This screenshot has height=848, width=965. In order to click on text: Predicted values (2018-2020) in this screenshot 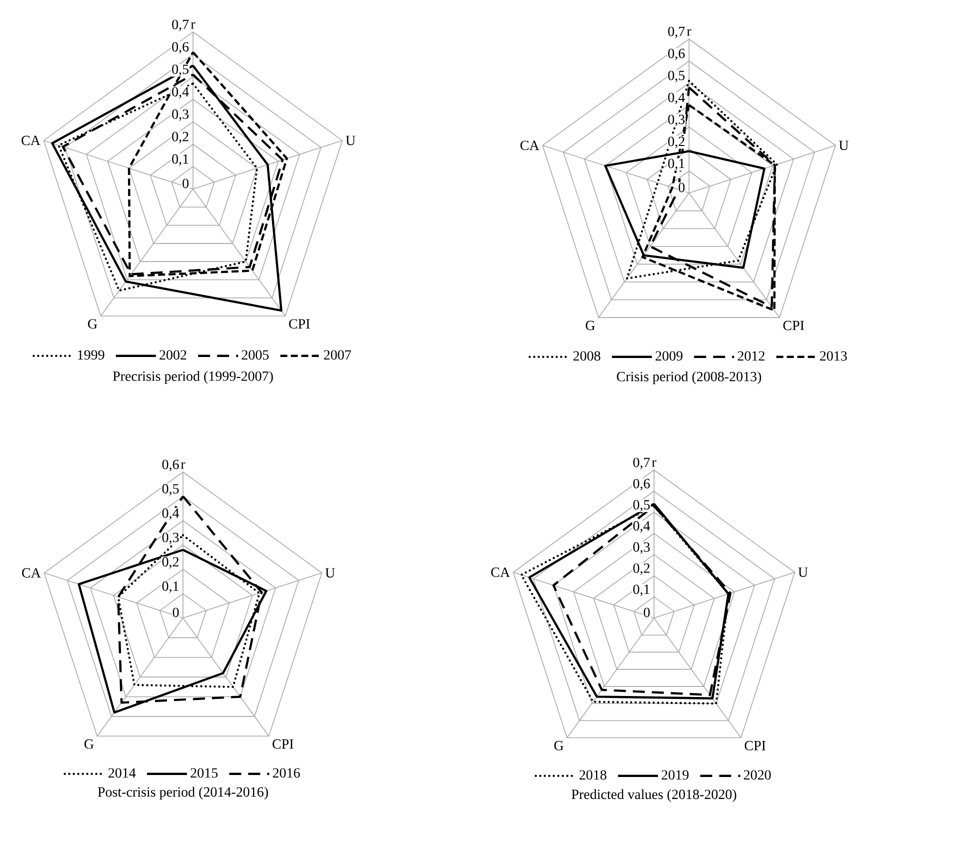, I will do `click(654, 795)`.